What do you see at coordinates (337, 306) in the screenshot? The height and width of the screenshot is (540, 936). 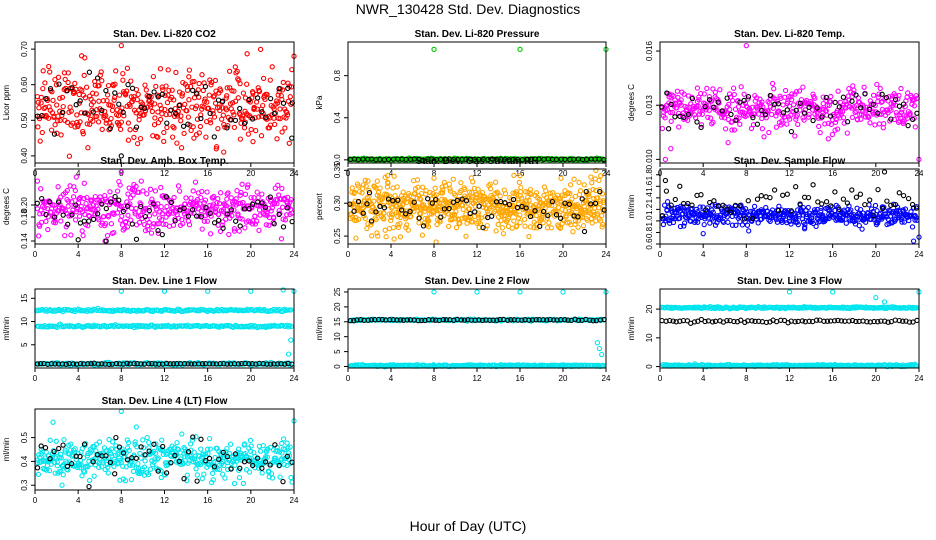 I see `y-tick-label: 20` at bounding box center [337, 306].